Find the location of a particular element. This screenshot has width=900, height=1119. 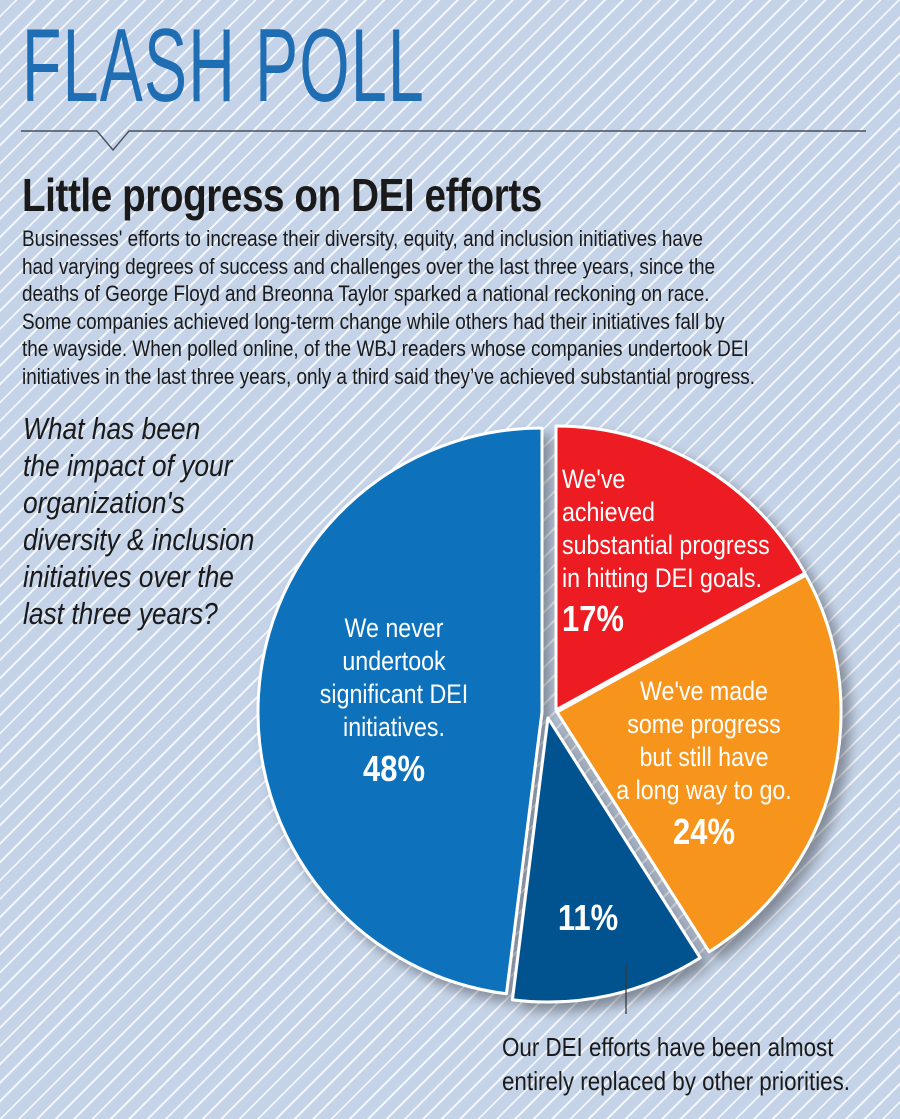

question-line: the impact of your is located at coordinates (128, 465).